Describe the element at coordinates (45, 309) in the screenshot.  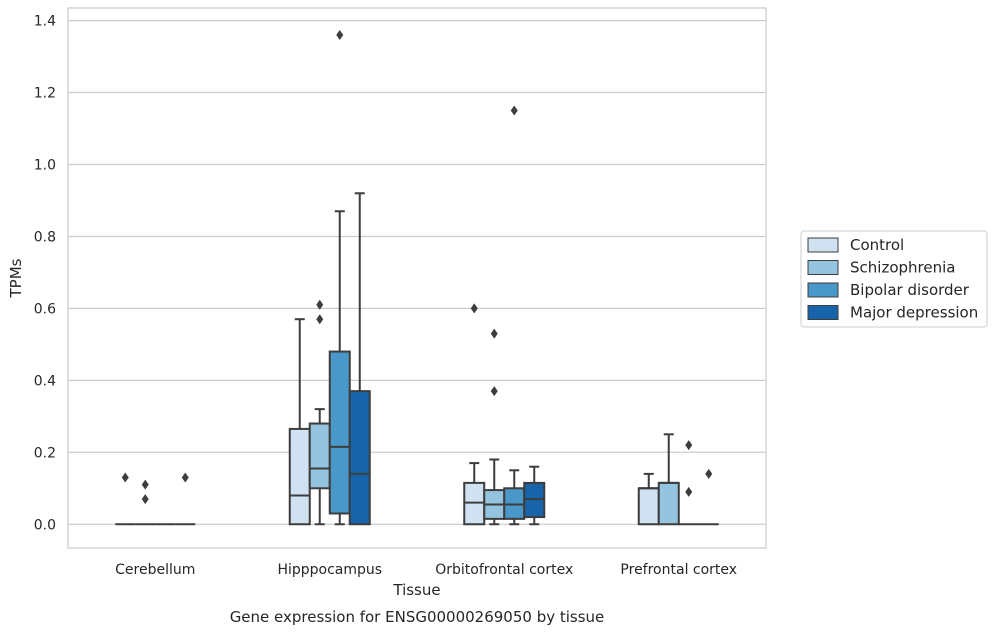
I see `y-tick-label: 0.6` at that location.